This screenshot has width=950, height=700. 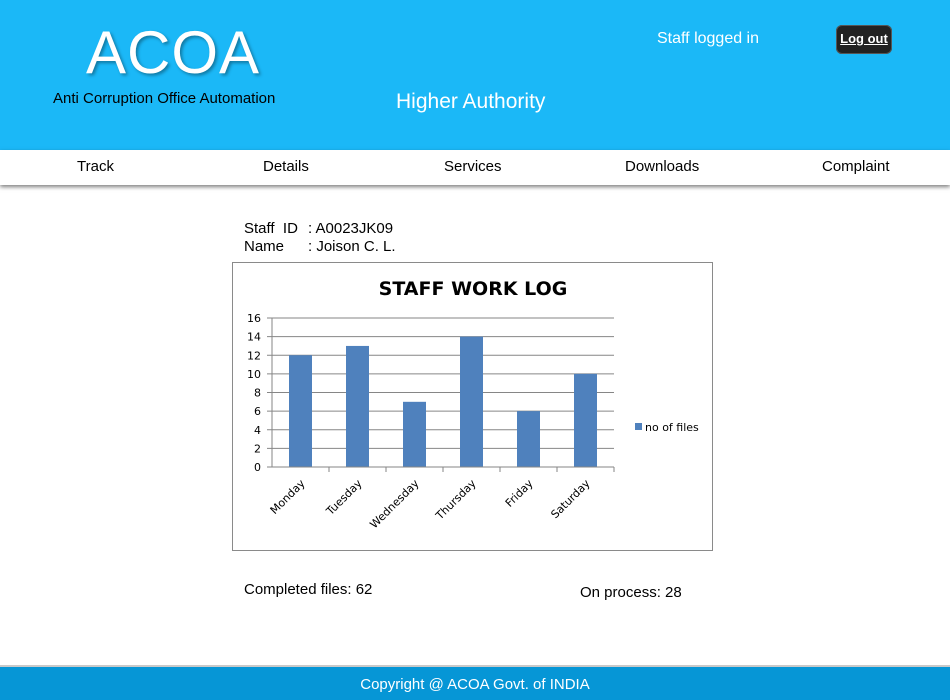 I want to click on x-tick-label: Wednesday, so click(x=394, y=504).